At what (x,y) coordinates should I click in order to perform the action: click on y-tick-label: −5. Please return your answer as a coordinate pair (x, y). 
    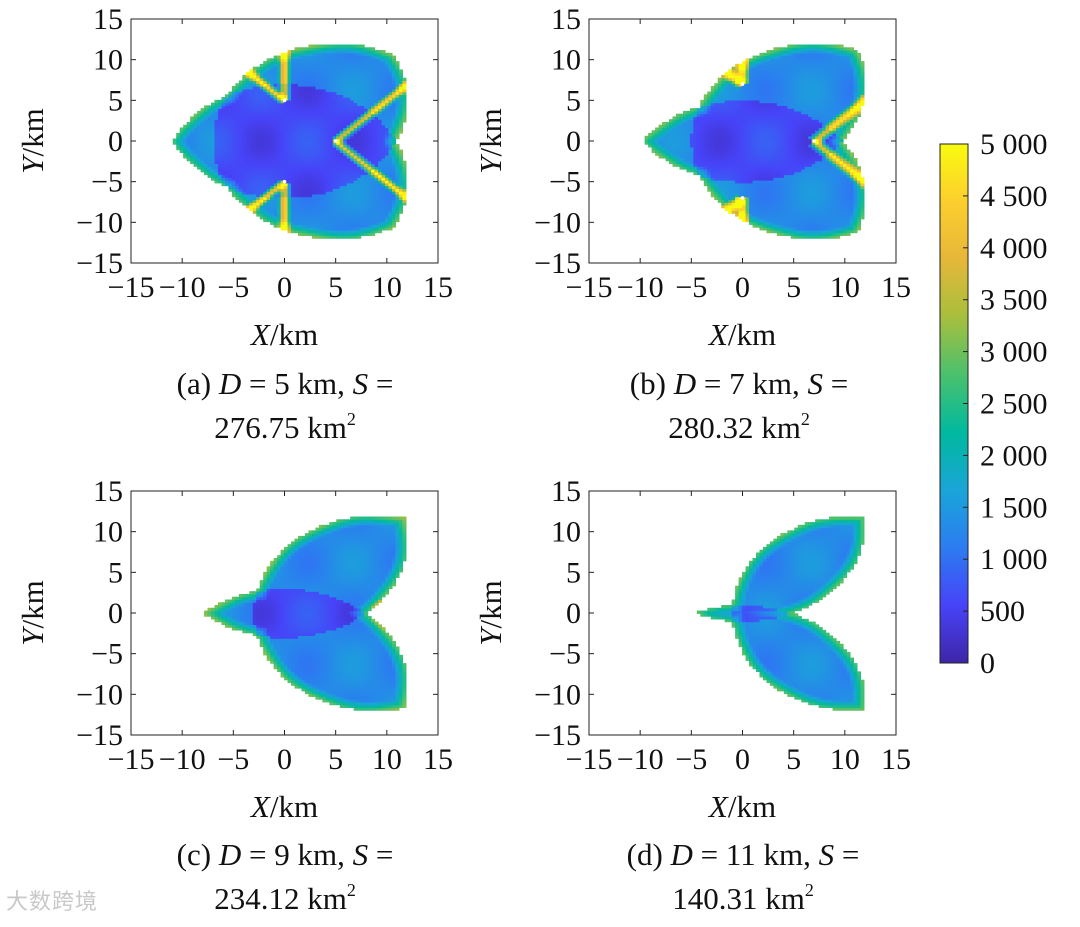
    Looking at the image, I should click on (107, 182).